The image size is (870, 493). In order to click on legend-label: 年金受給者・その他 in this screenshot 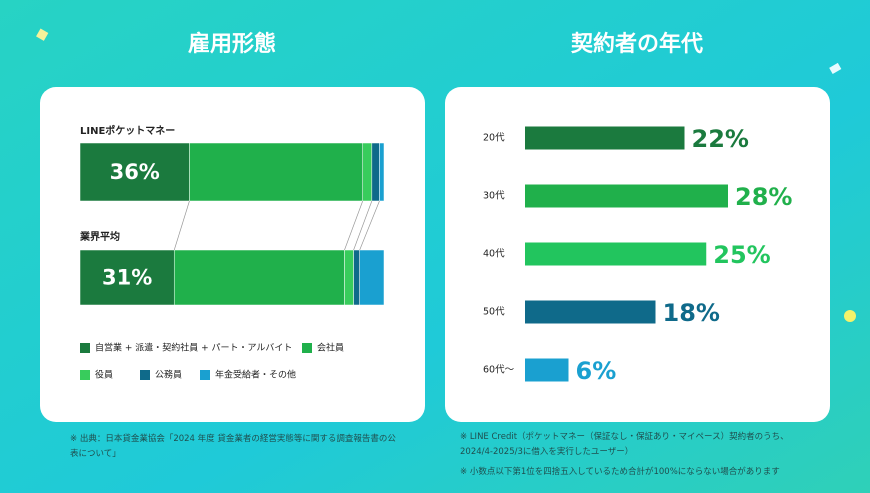, I will do `click(255, 375)`.